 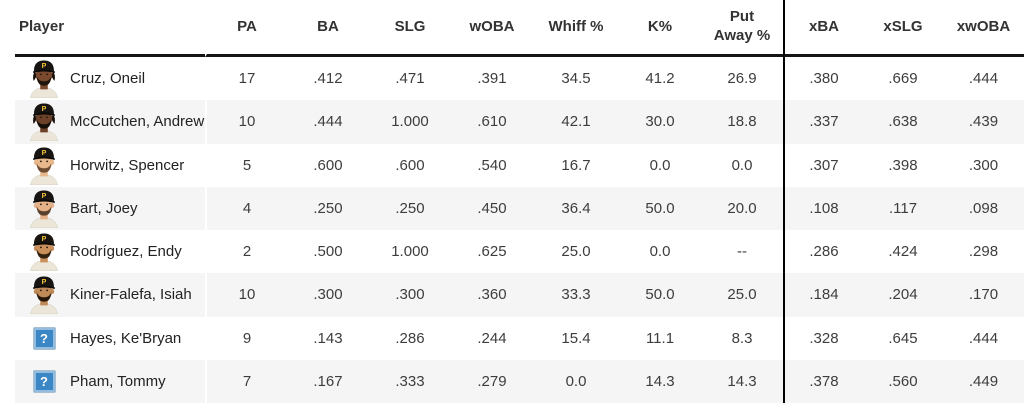 I want to click on cell-xba: .328, so click(x=823, y=338).